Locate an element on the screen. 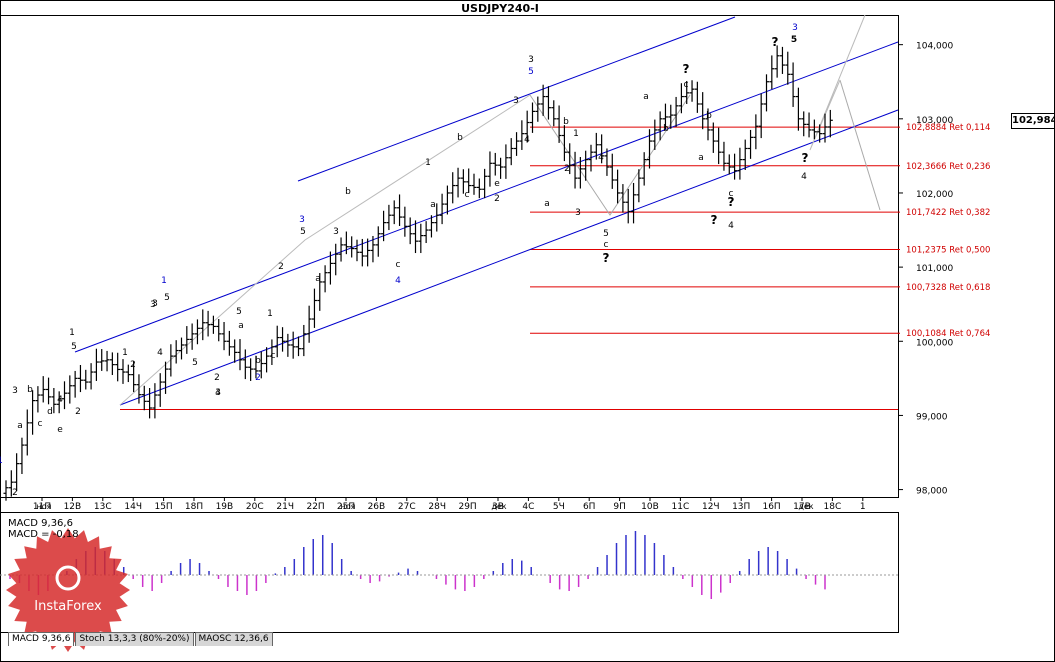 Image resolution: width=1055 pixels, height=662 pixels. date-tick-label: 18П is located at coordinates (194, 507).